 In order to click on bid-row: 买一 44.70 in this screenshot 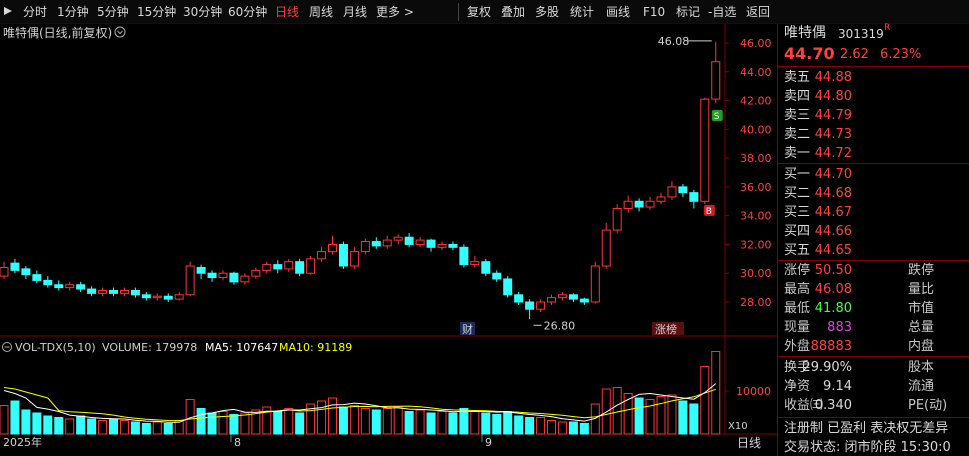, I will do `click(873, 174)`.